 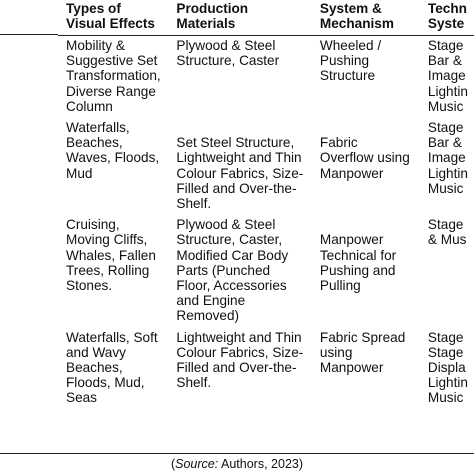 I want to click on cell-line: Pushing and, so click(x=357, y=270).